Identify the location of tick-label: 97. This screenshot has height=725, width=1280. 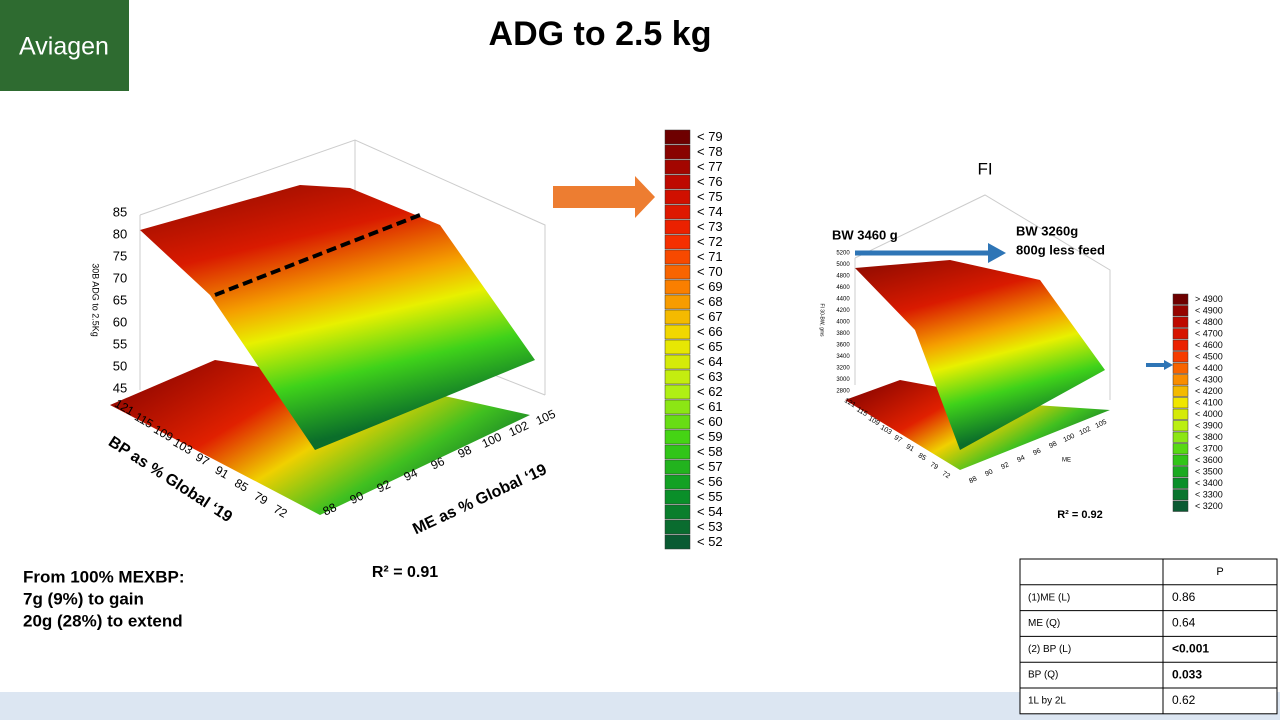
(898, 439).